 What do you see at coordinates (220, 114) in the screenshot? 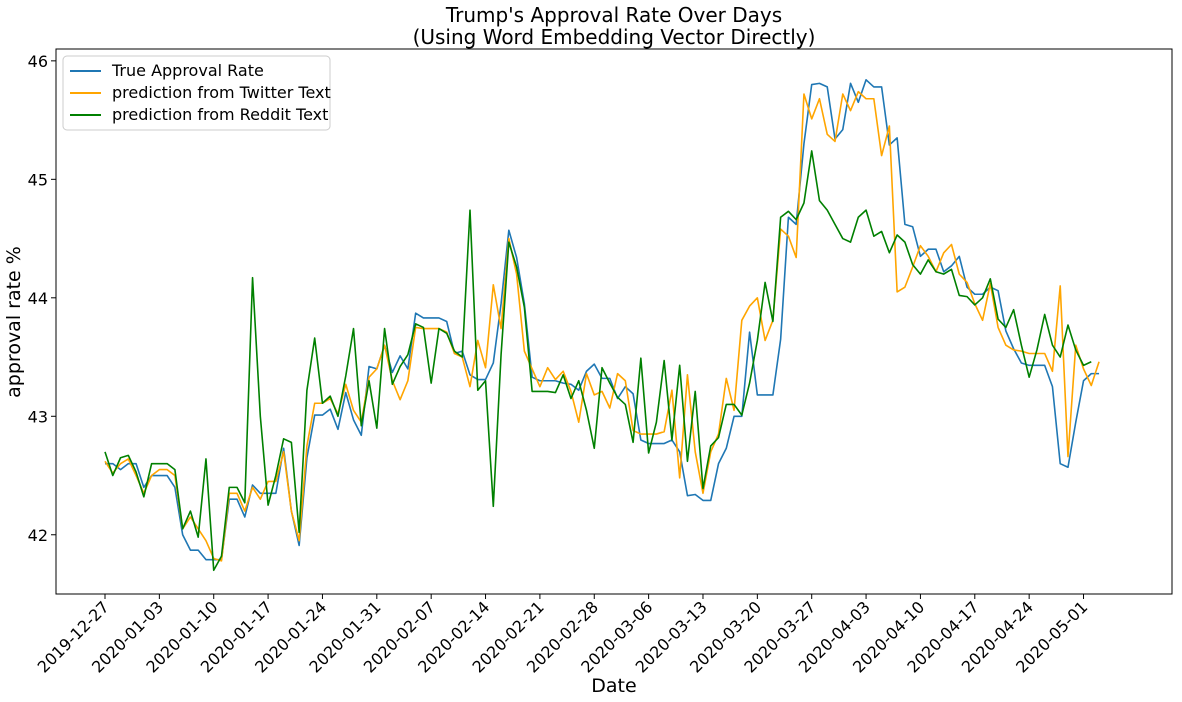
I see `legend-label-reddit: prediction from Reddit Text` at bounding box center [220, 114].